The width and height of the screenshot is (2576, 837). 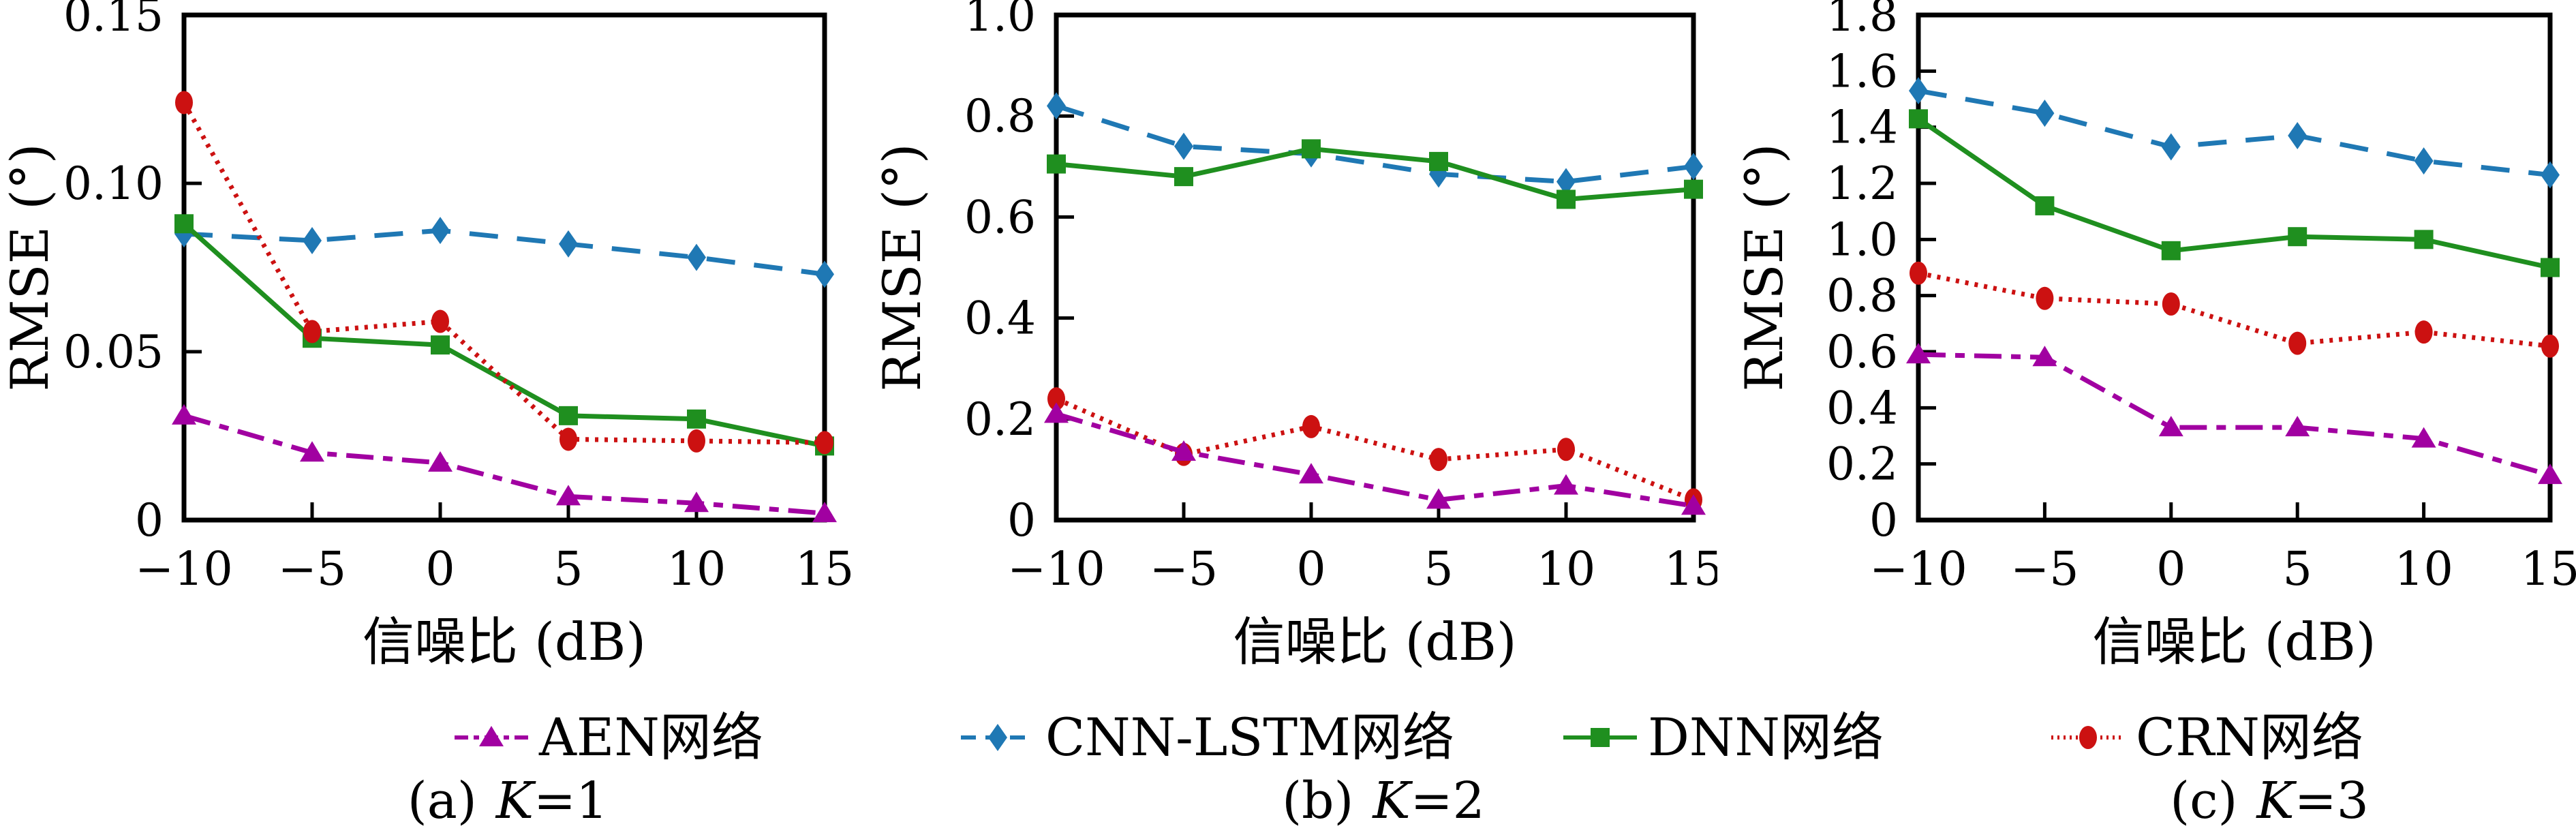 What do you see at coordinates (1318, 801) in the screenshot?
I see `caption-b-index: (b)` at bounding box center [1318, 801].